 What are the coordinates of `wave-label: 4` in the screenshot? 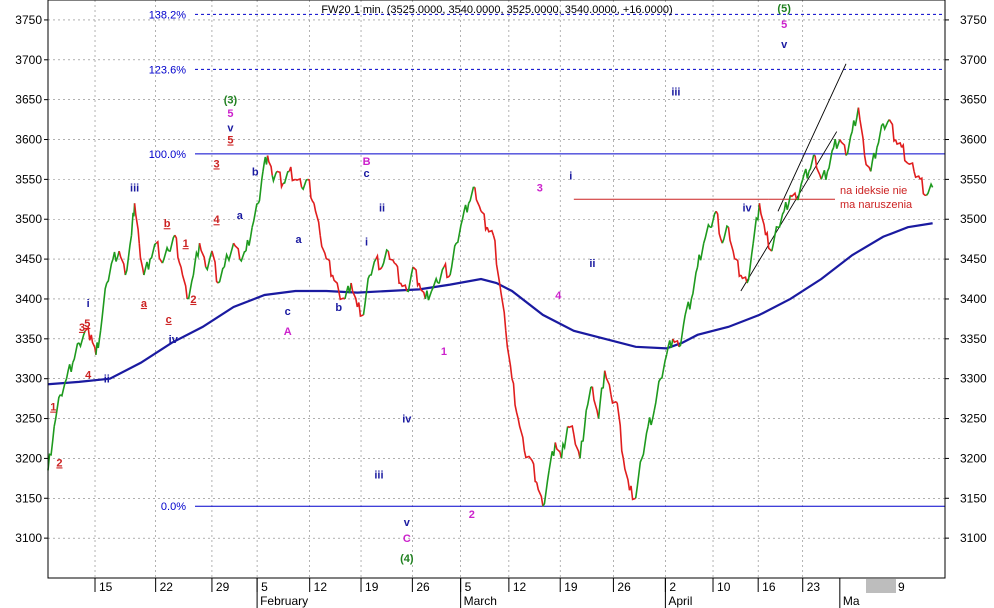 It's located at (88, 376).